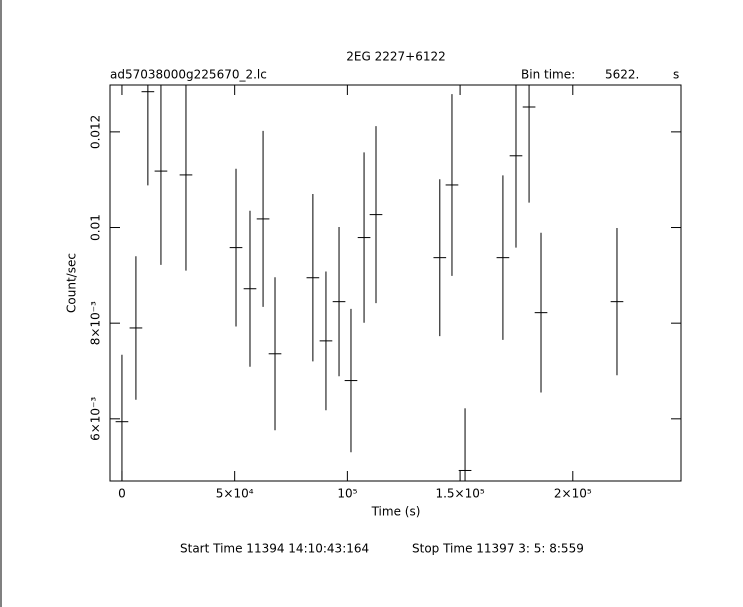 This screenshot has height=607, width=743. What do you see at coordinates (96, 419) in the screenshot?
I see `y-tick-label: 6×10⁻³` at bounding box center [96, 419].